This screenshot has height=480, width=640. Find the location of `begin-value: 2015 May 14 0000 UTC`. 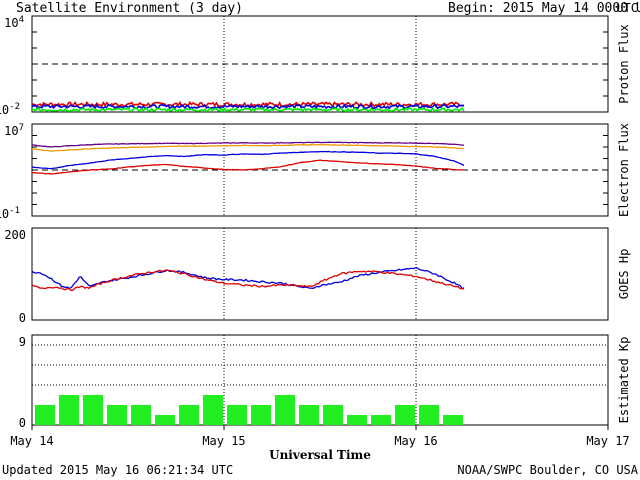

begin-value: 2015 May 14 0000 UTC is located at coordinates (571, 8).